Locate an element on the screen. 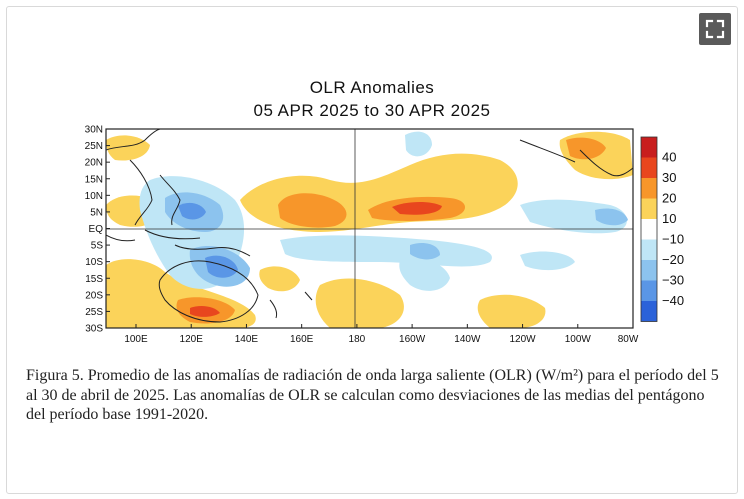  x-tick-label: 160E is located at coordinates (302, 339).